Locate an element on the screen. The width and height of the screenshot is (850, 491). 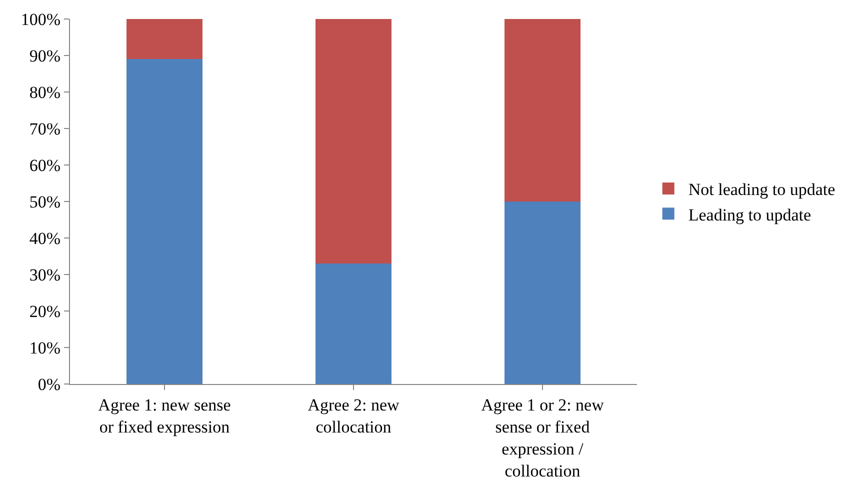
x-tick-label: Agree 1: new sense or fixed expression is located at coordinates (164, 415).